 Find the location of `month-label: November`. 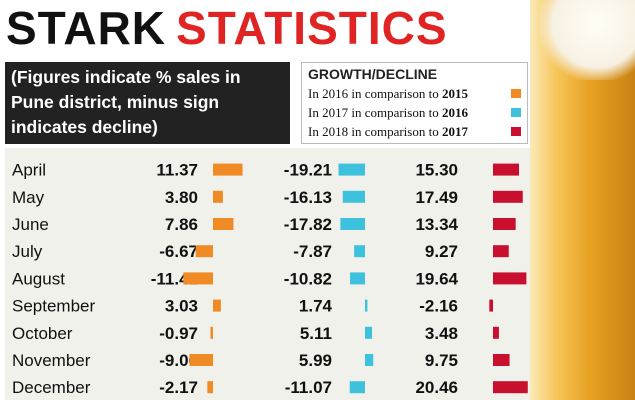

month-label: November is located at coordinates (51, 360).